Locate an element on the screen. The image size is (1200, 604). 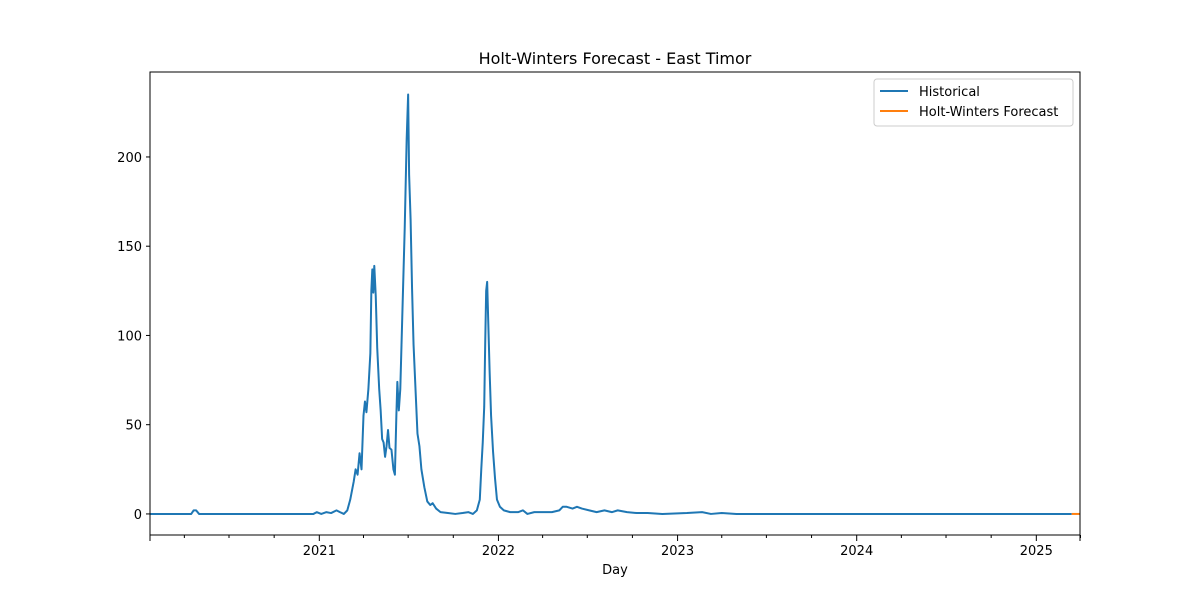
x-tick-label: 2025 is located at coordinates (1036, 551).